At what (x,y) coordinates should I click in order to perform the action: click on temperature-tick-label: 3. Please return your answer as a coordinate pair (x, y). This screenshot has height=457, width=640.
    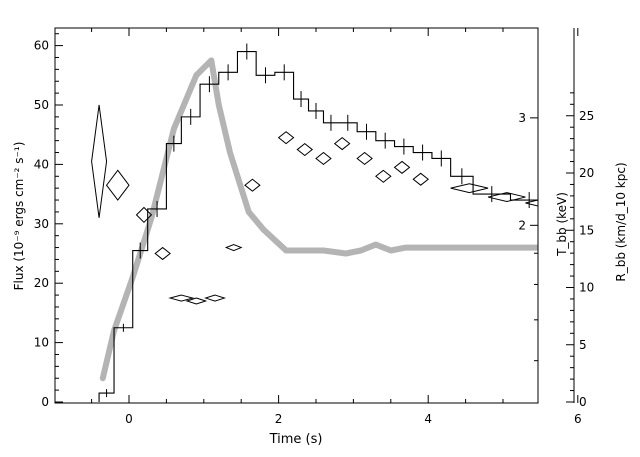
    Looking at the image, I should click on (522, 118).